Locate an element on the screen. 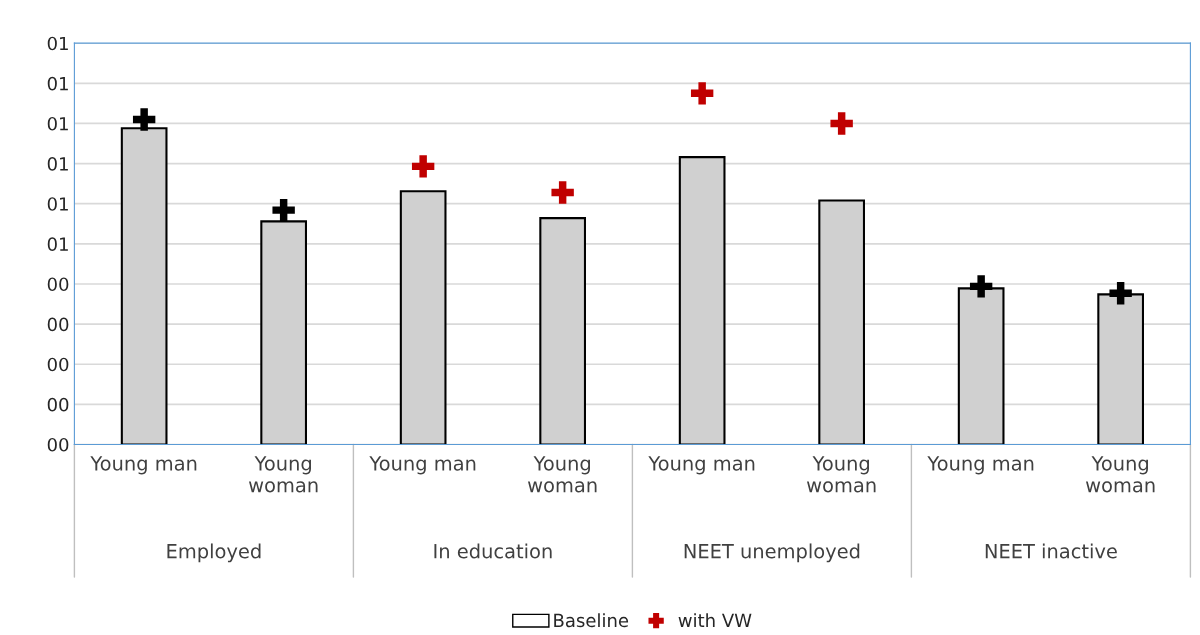 The image size is (1200, 635). legend-label: with VW is located at coordinates (715, 620).